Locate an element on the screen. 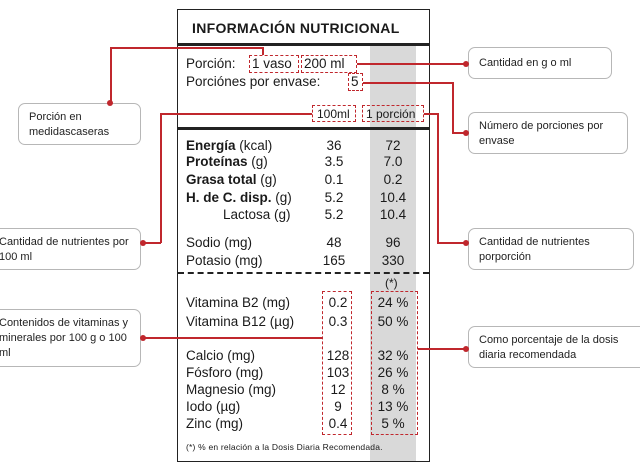  connector-100ml-h2 is located at coordinates (152, 243).